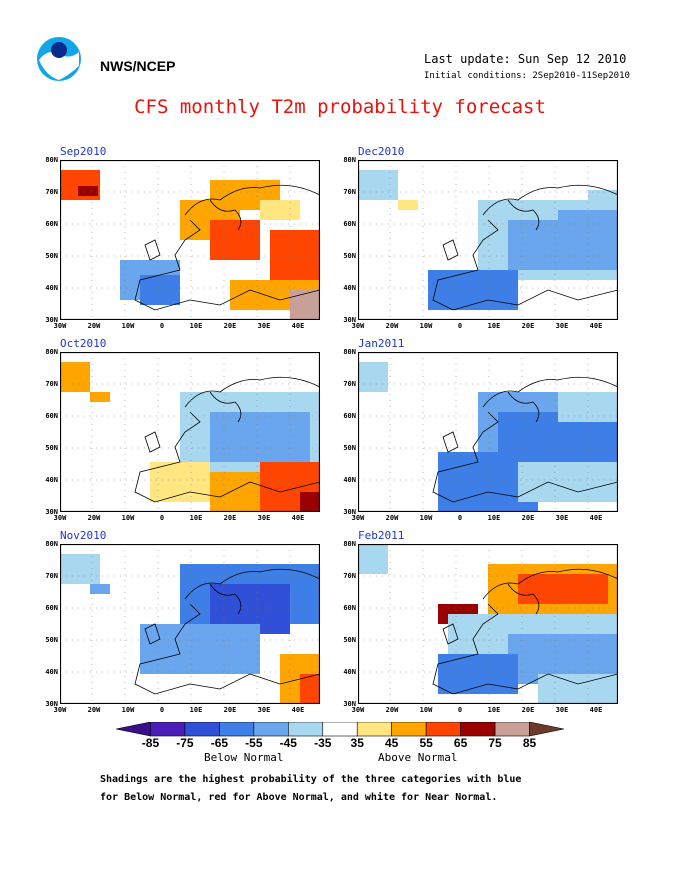  Describe the element at coordinates (323, 743) in the screenshot. I see `colorbar-tick-label: -35` at that location.